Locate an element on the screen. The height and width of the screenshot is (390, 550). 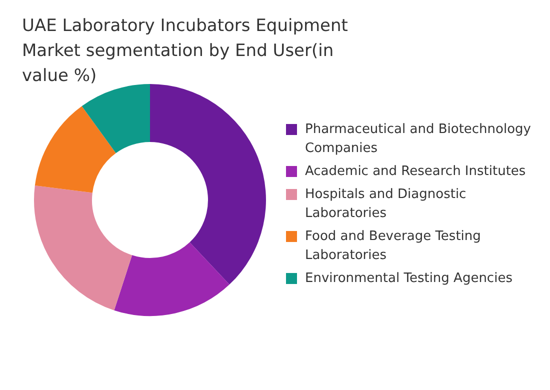
legend-label: Academic and Research Institutes is located at coordinates (415, 172).